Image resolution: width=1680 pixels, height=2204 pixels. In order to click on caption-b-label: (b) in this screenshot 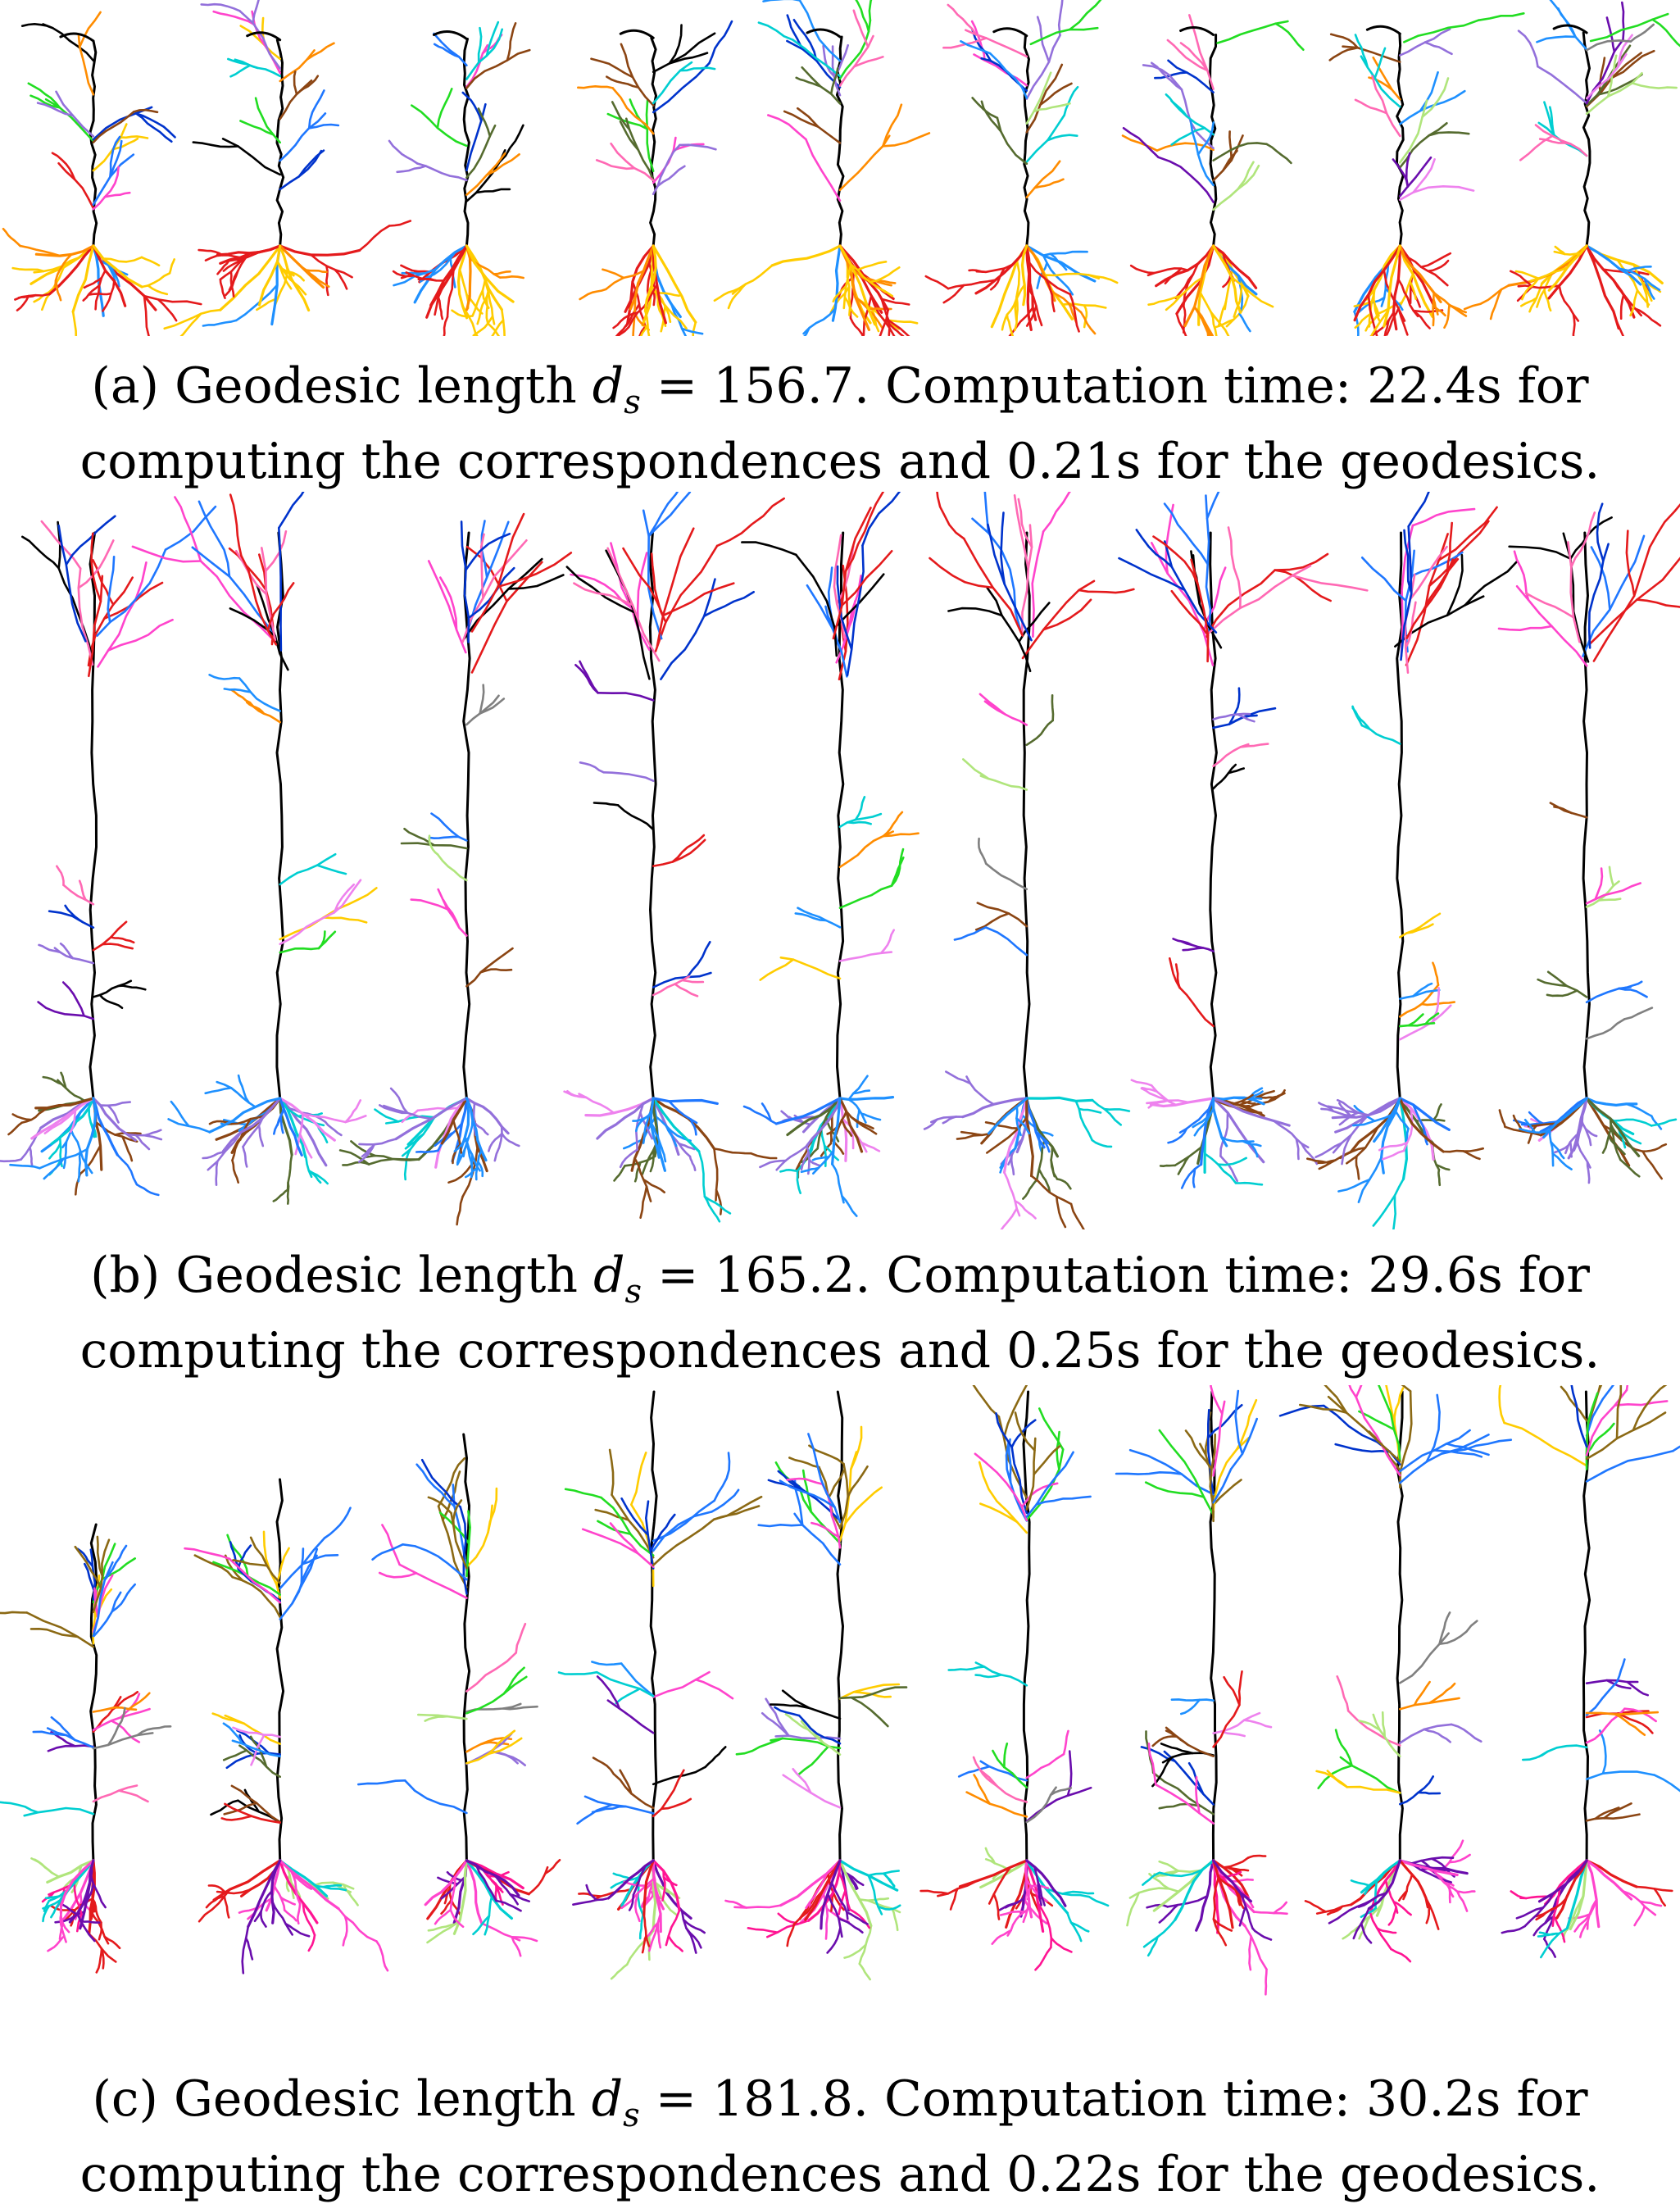, I will do `click(125, 1275)`.